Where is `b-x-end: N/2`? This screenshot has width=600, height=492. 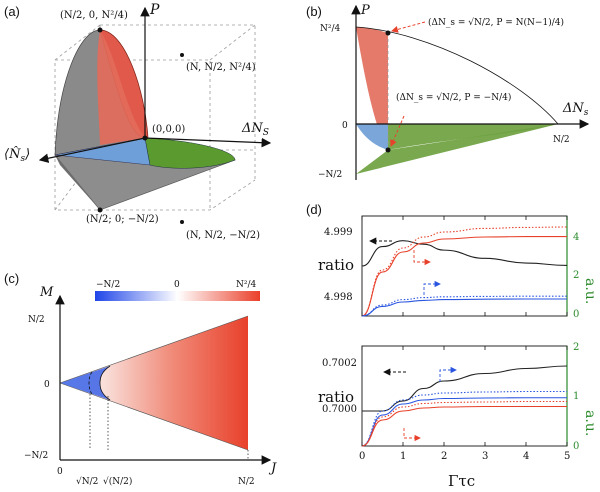 b-x-end: N/2 is located at coordinates (561, 140).